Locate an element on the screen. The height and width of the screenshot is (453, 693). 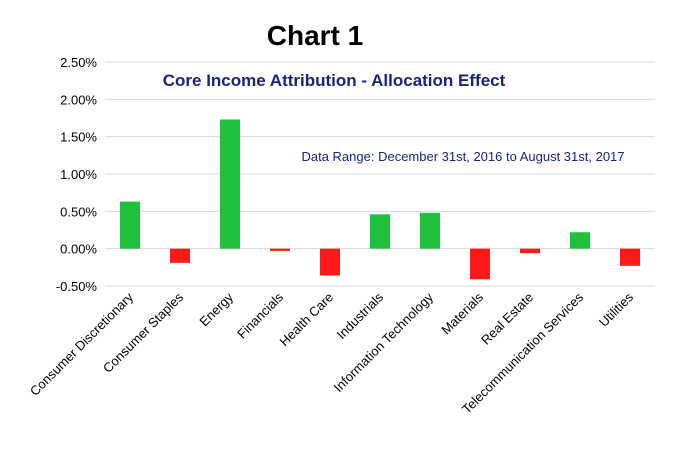
x-tick-label: Financials is located at coordinates (260, 315).